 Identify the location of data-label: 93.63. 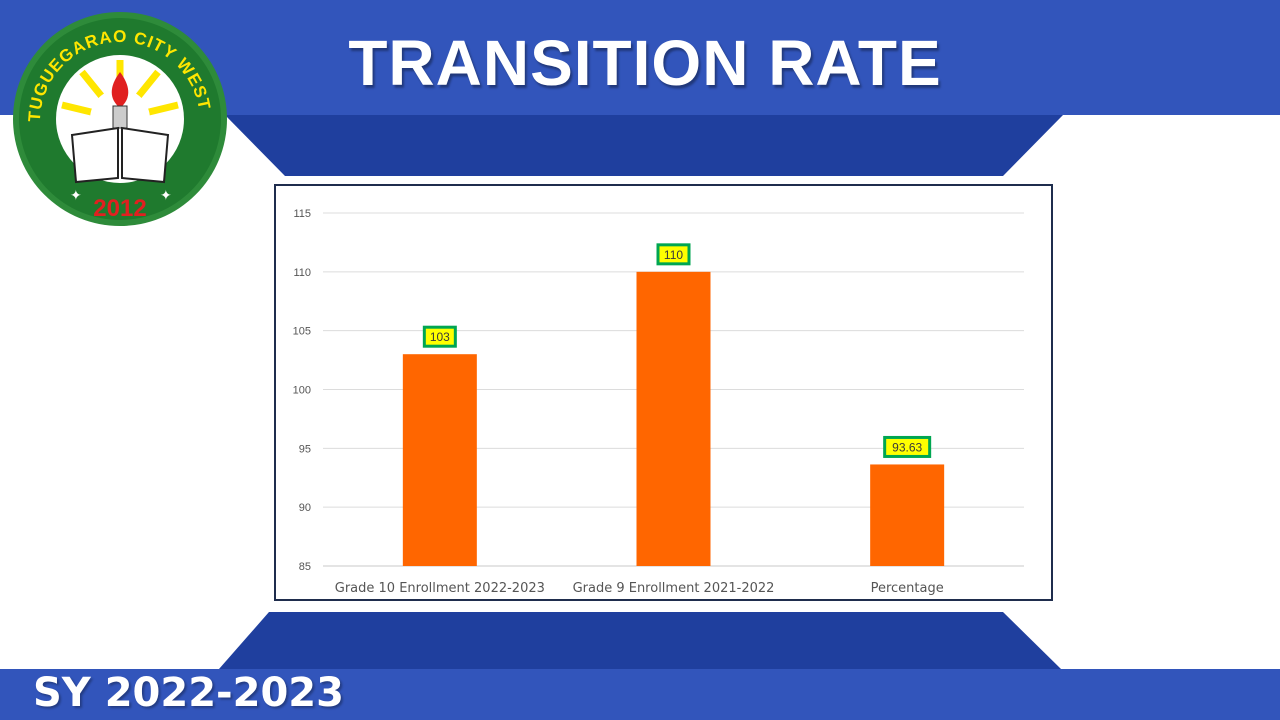
(907, 447).